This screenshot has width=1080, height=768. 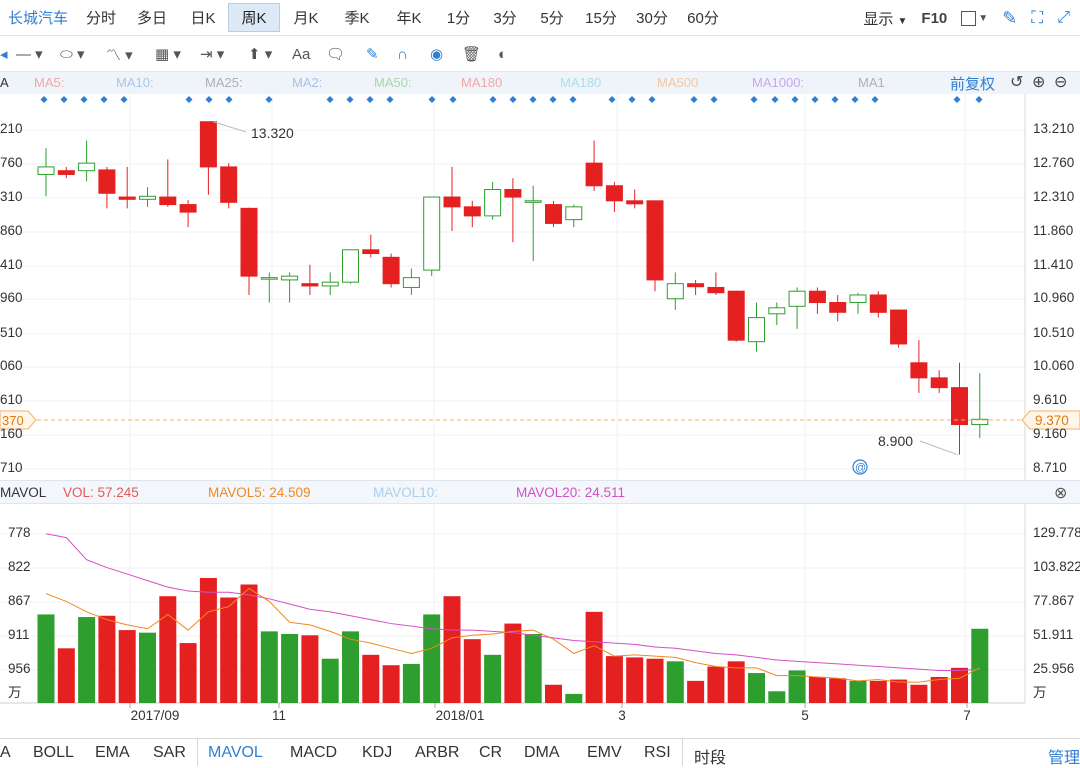 I want to click on line-tool-icon: — ▾, so click(x=29, y=54).